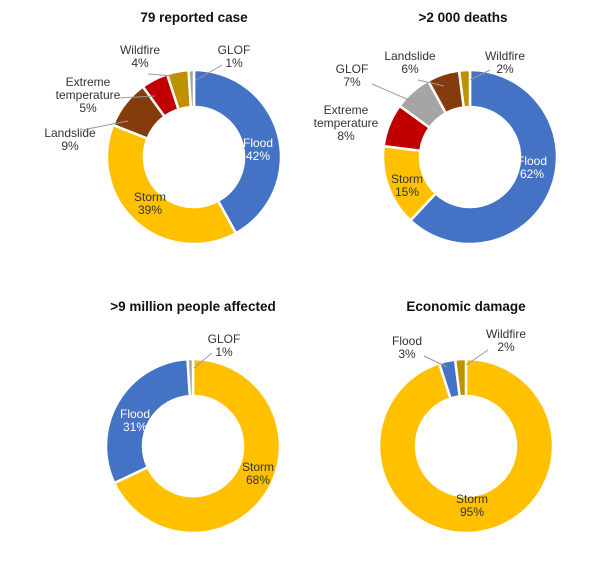 This screenshot has width=600, height=569. Describe the element at coordinates (194, 17) in the screenshot. I see `chart-title: 79 reported case` at that location.